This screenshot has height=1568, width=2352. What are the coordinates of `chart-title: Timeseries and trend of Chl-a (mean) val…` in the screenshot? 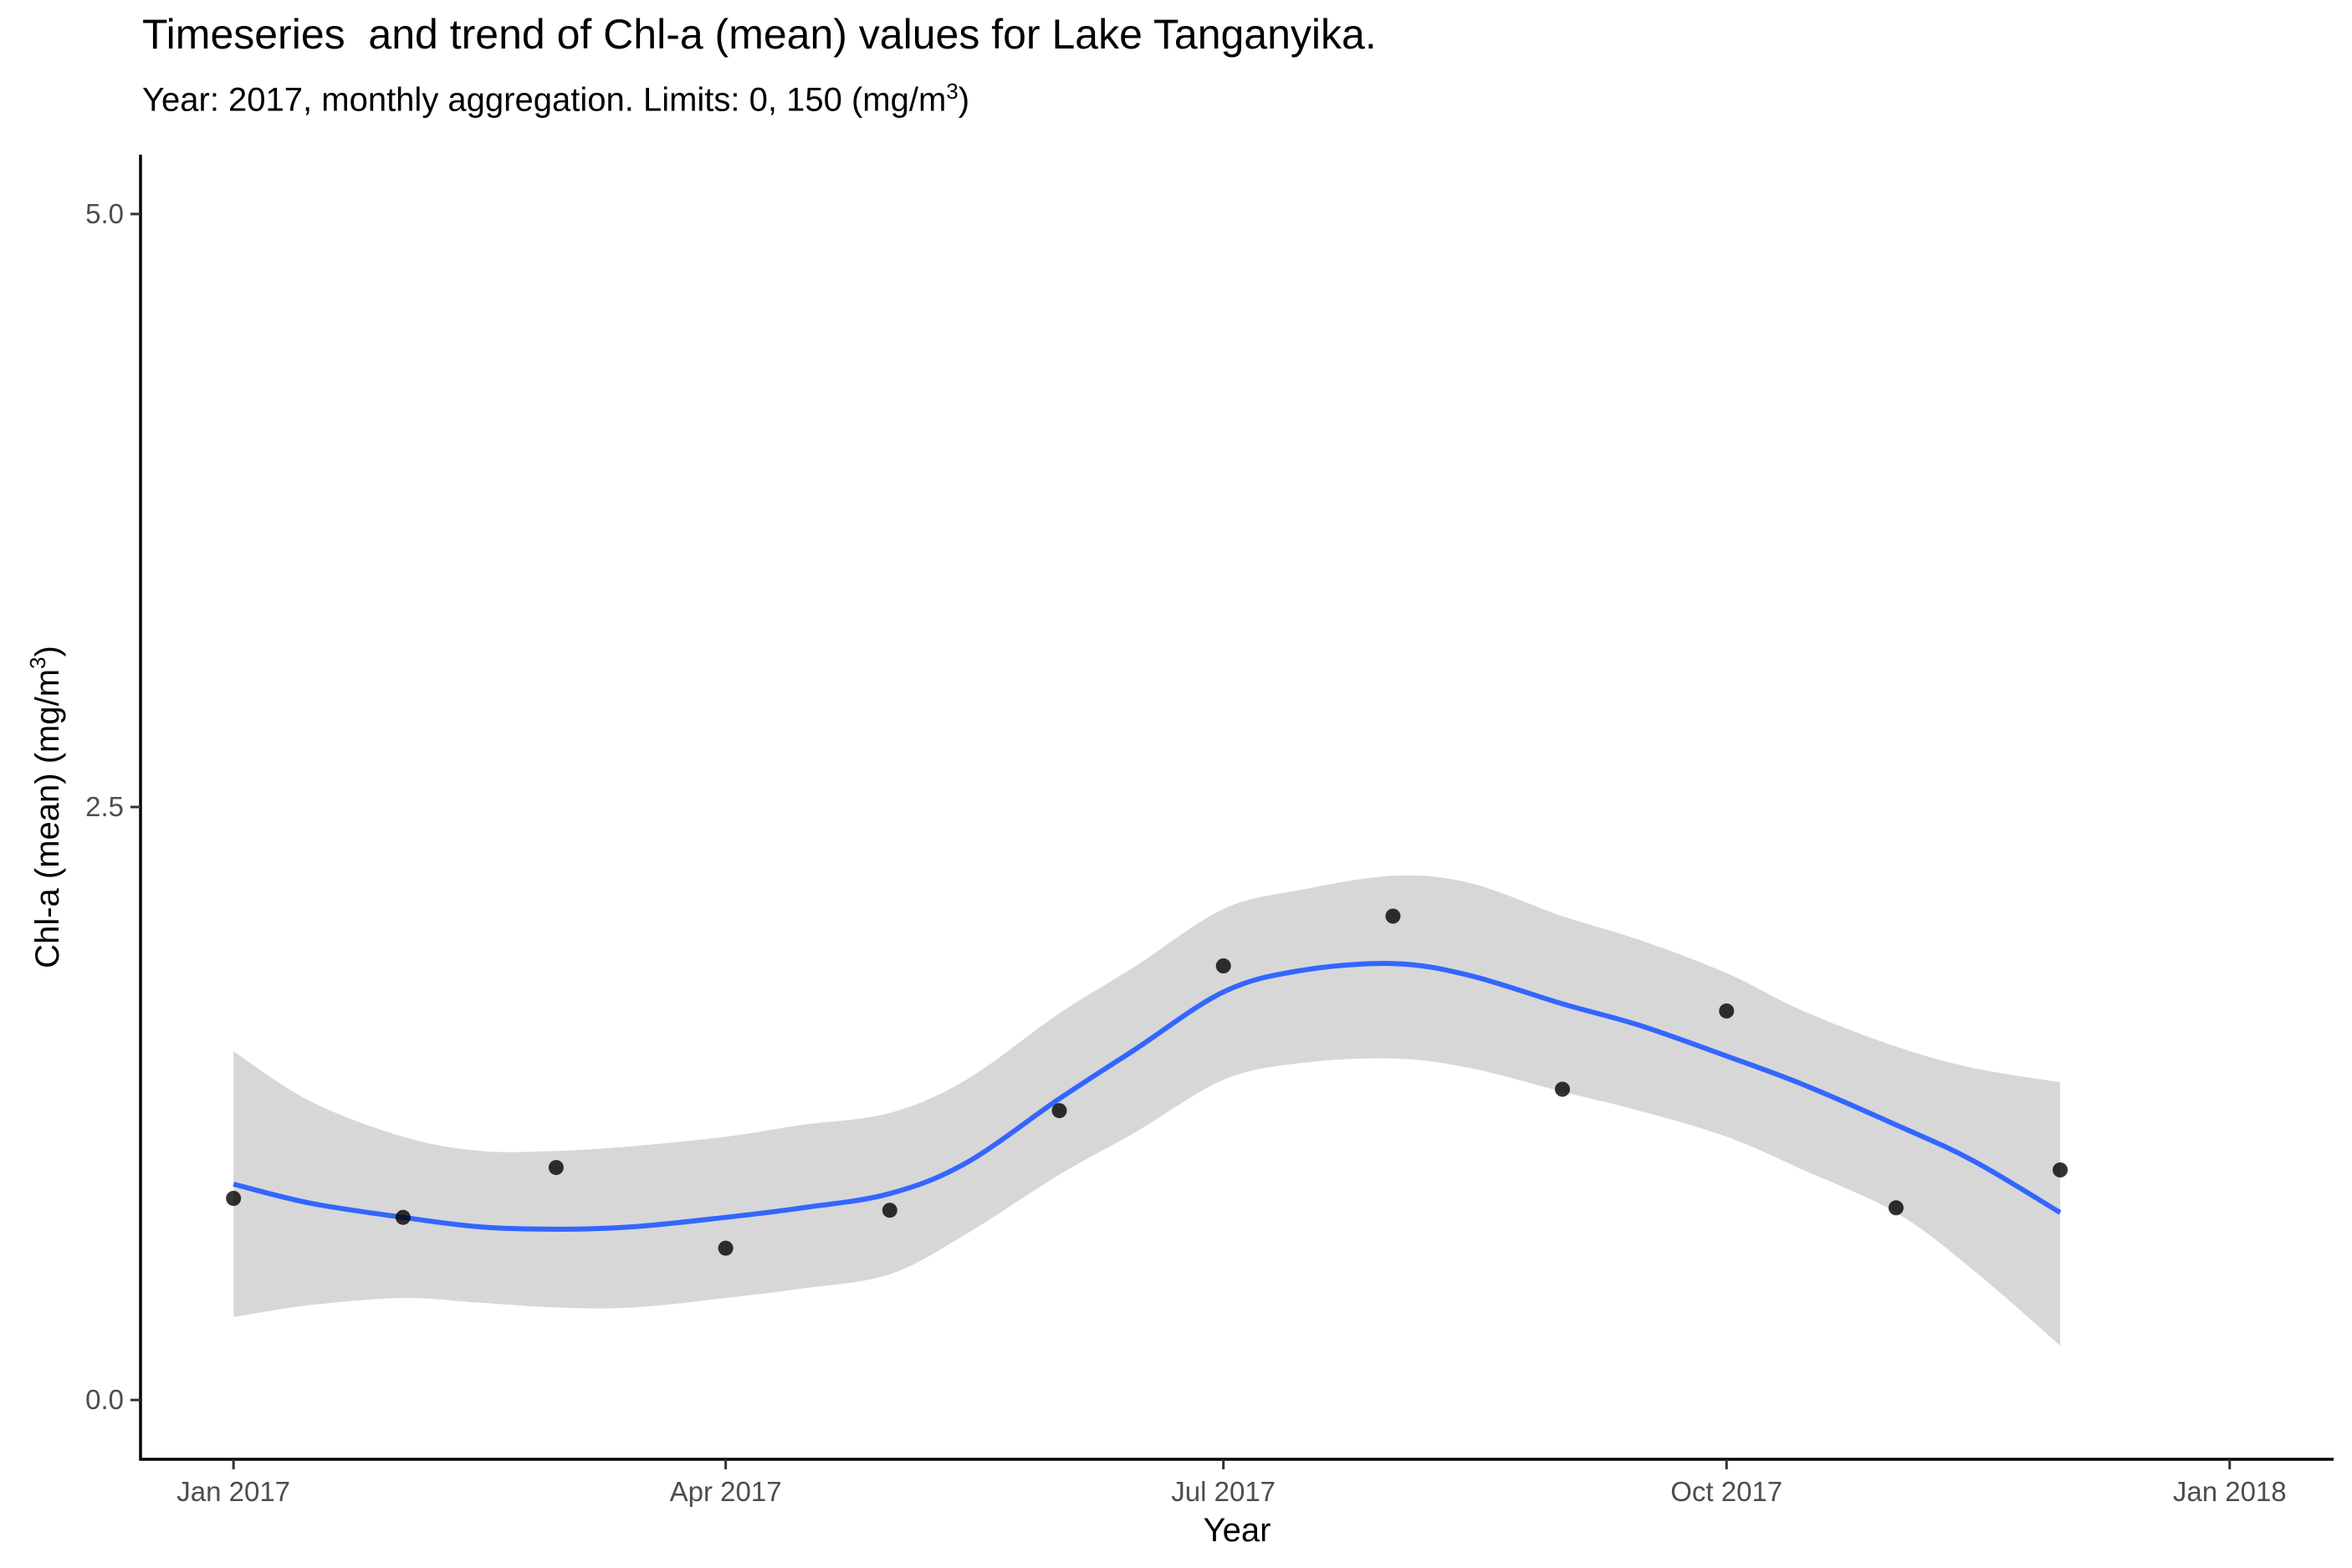 It's located at (759, 34).